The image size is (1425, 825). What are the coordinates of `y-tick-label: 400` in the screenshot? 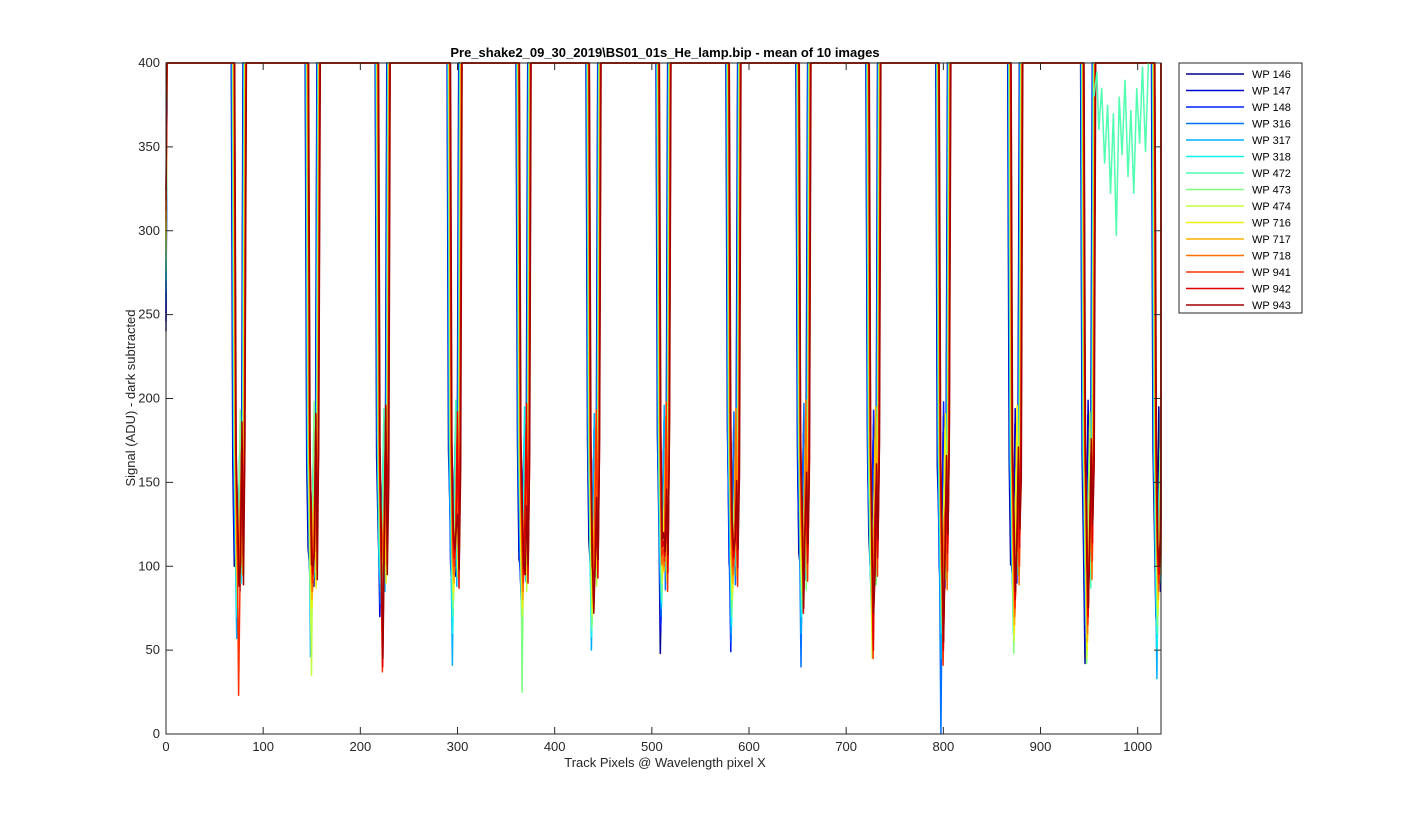 It's located at (149, 62).